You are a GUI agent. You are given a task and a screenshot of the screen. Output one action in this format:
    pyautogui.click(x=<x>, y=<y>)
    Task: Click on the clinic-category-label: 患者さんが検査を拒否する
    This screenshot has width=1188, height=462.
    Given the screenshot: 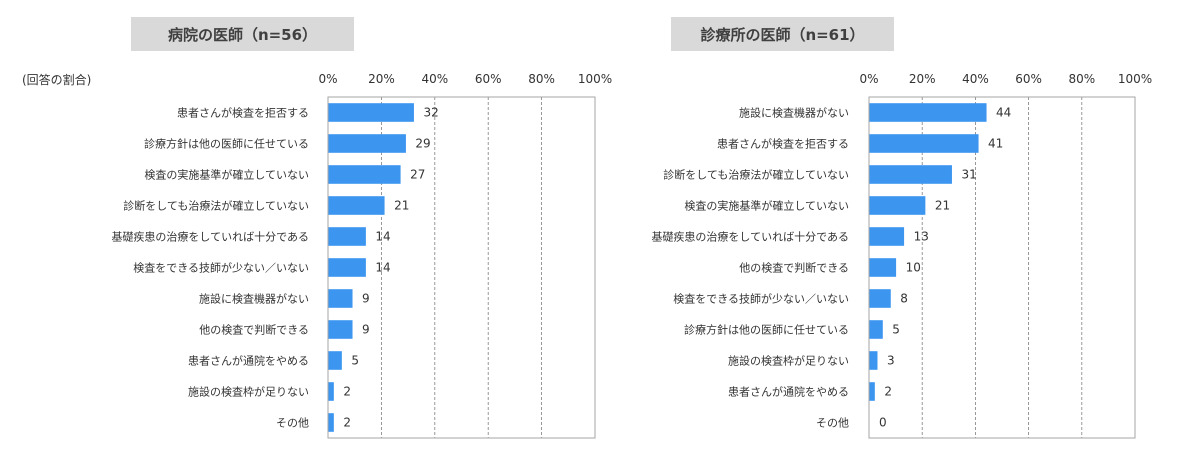 What is the action you would take?
    pyautogui.click(x=783, y=144)
    